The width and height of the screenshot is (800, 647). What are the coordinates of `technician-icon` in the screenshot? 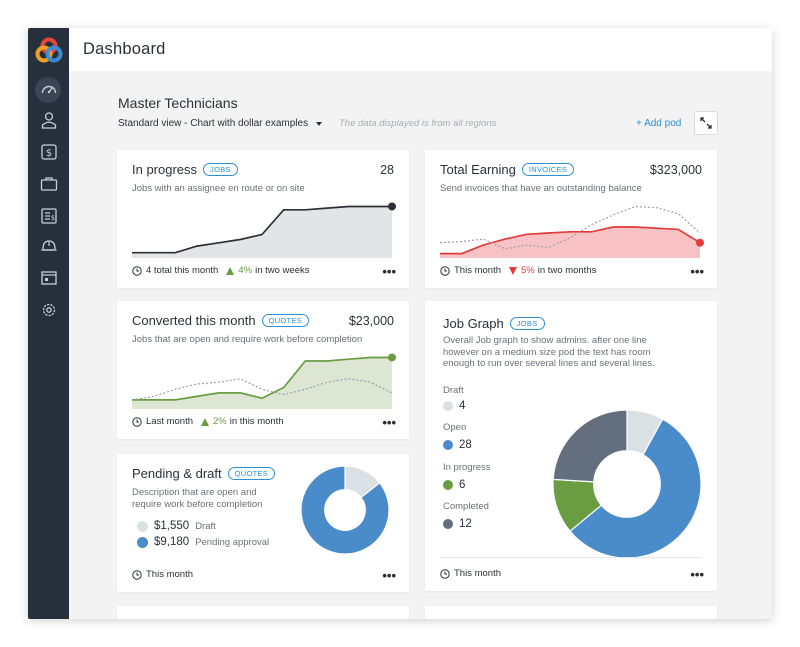 It's located at (48, 120).